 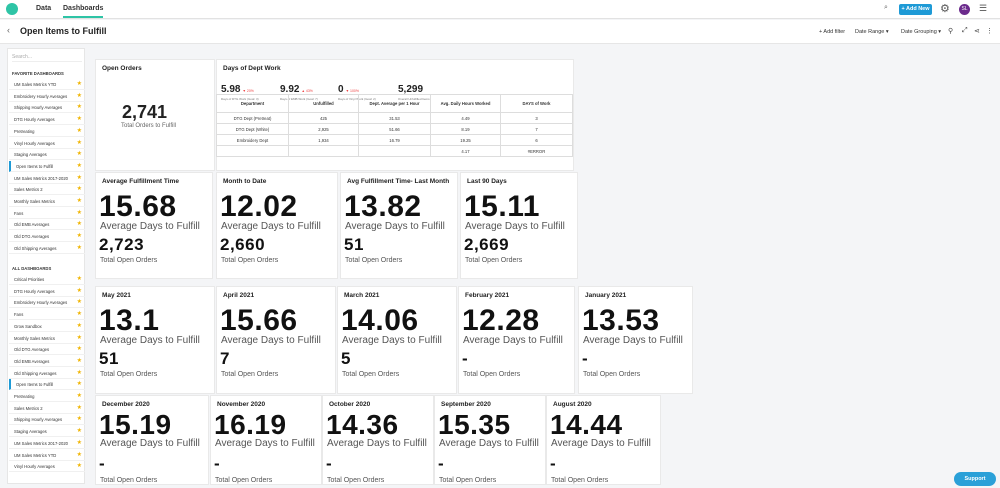 I want to click on sidebar-item-label: Sales Metrics 2, so click(x=28, y=408).